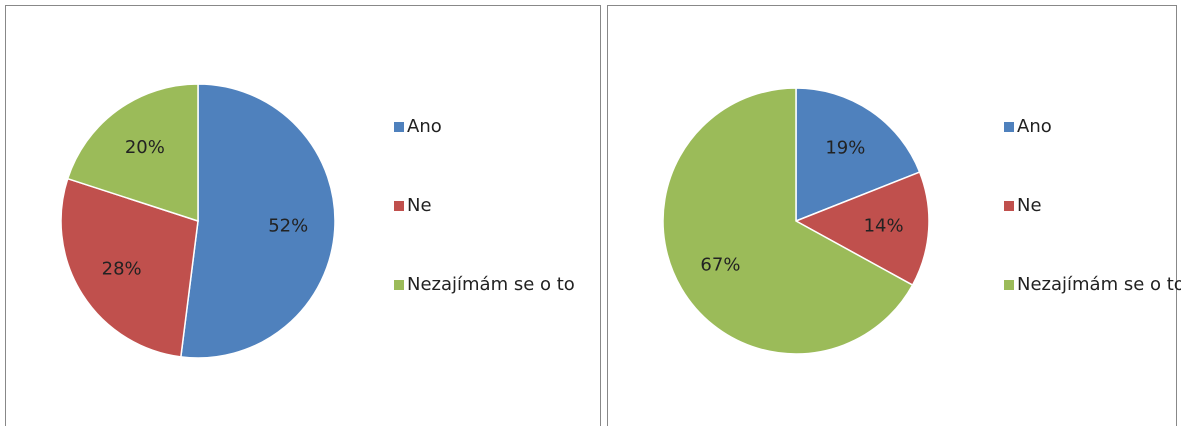 The image size is (1181, 426). What do you see at coordinates (122, 268) in the screenshot?
I see `data-label: 28%` at bounding box center [122, 268].